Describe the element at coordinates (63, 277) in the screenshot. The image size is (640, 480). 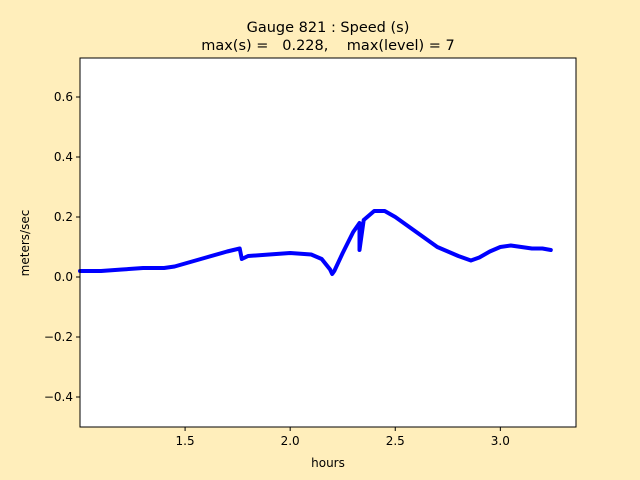
I see `y-tick-label: 0.0` at that location.